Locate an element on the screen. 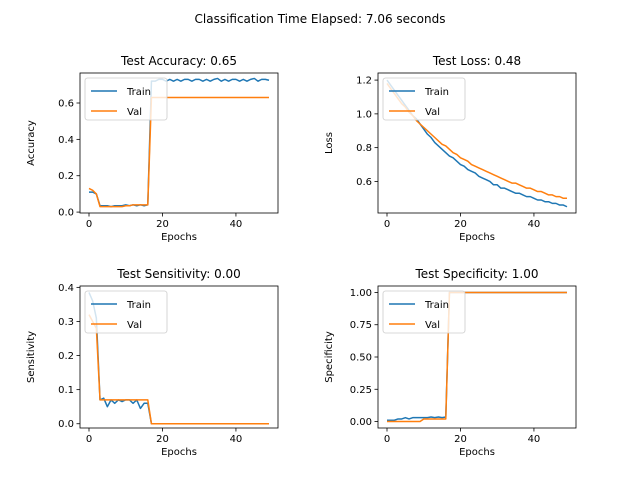 The width and height of the screenshot is (640, 480). series-line-train is located at coordinates (179, 142).